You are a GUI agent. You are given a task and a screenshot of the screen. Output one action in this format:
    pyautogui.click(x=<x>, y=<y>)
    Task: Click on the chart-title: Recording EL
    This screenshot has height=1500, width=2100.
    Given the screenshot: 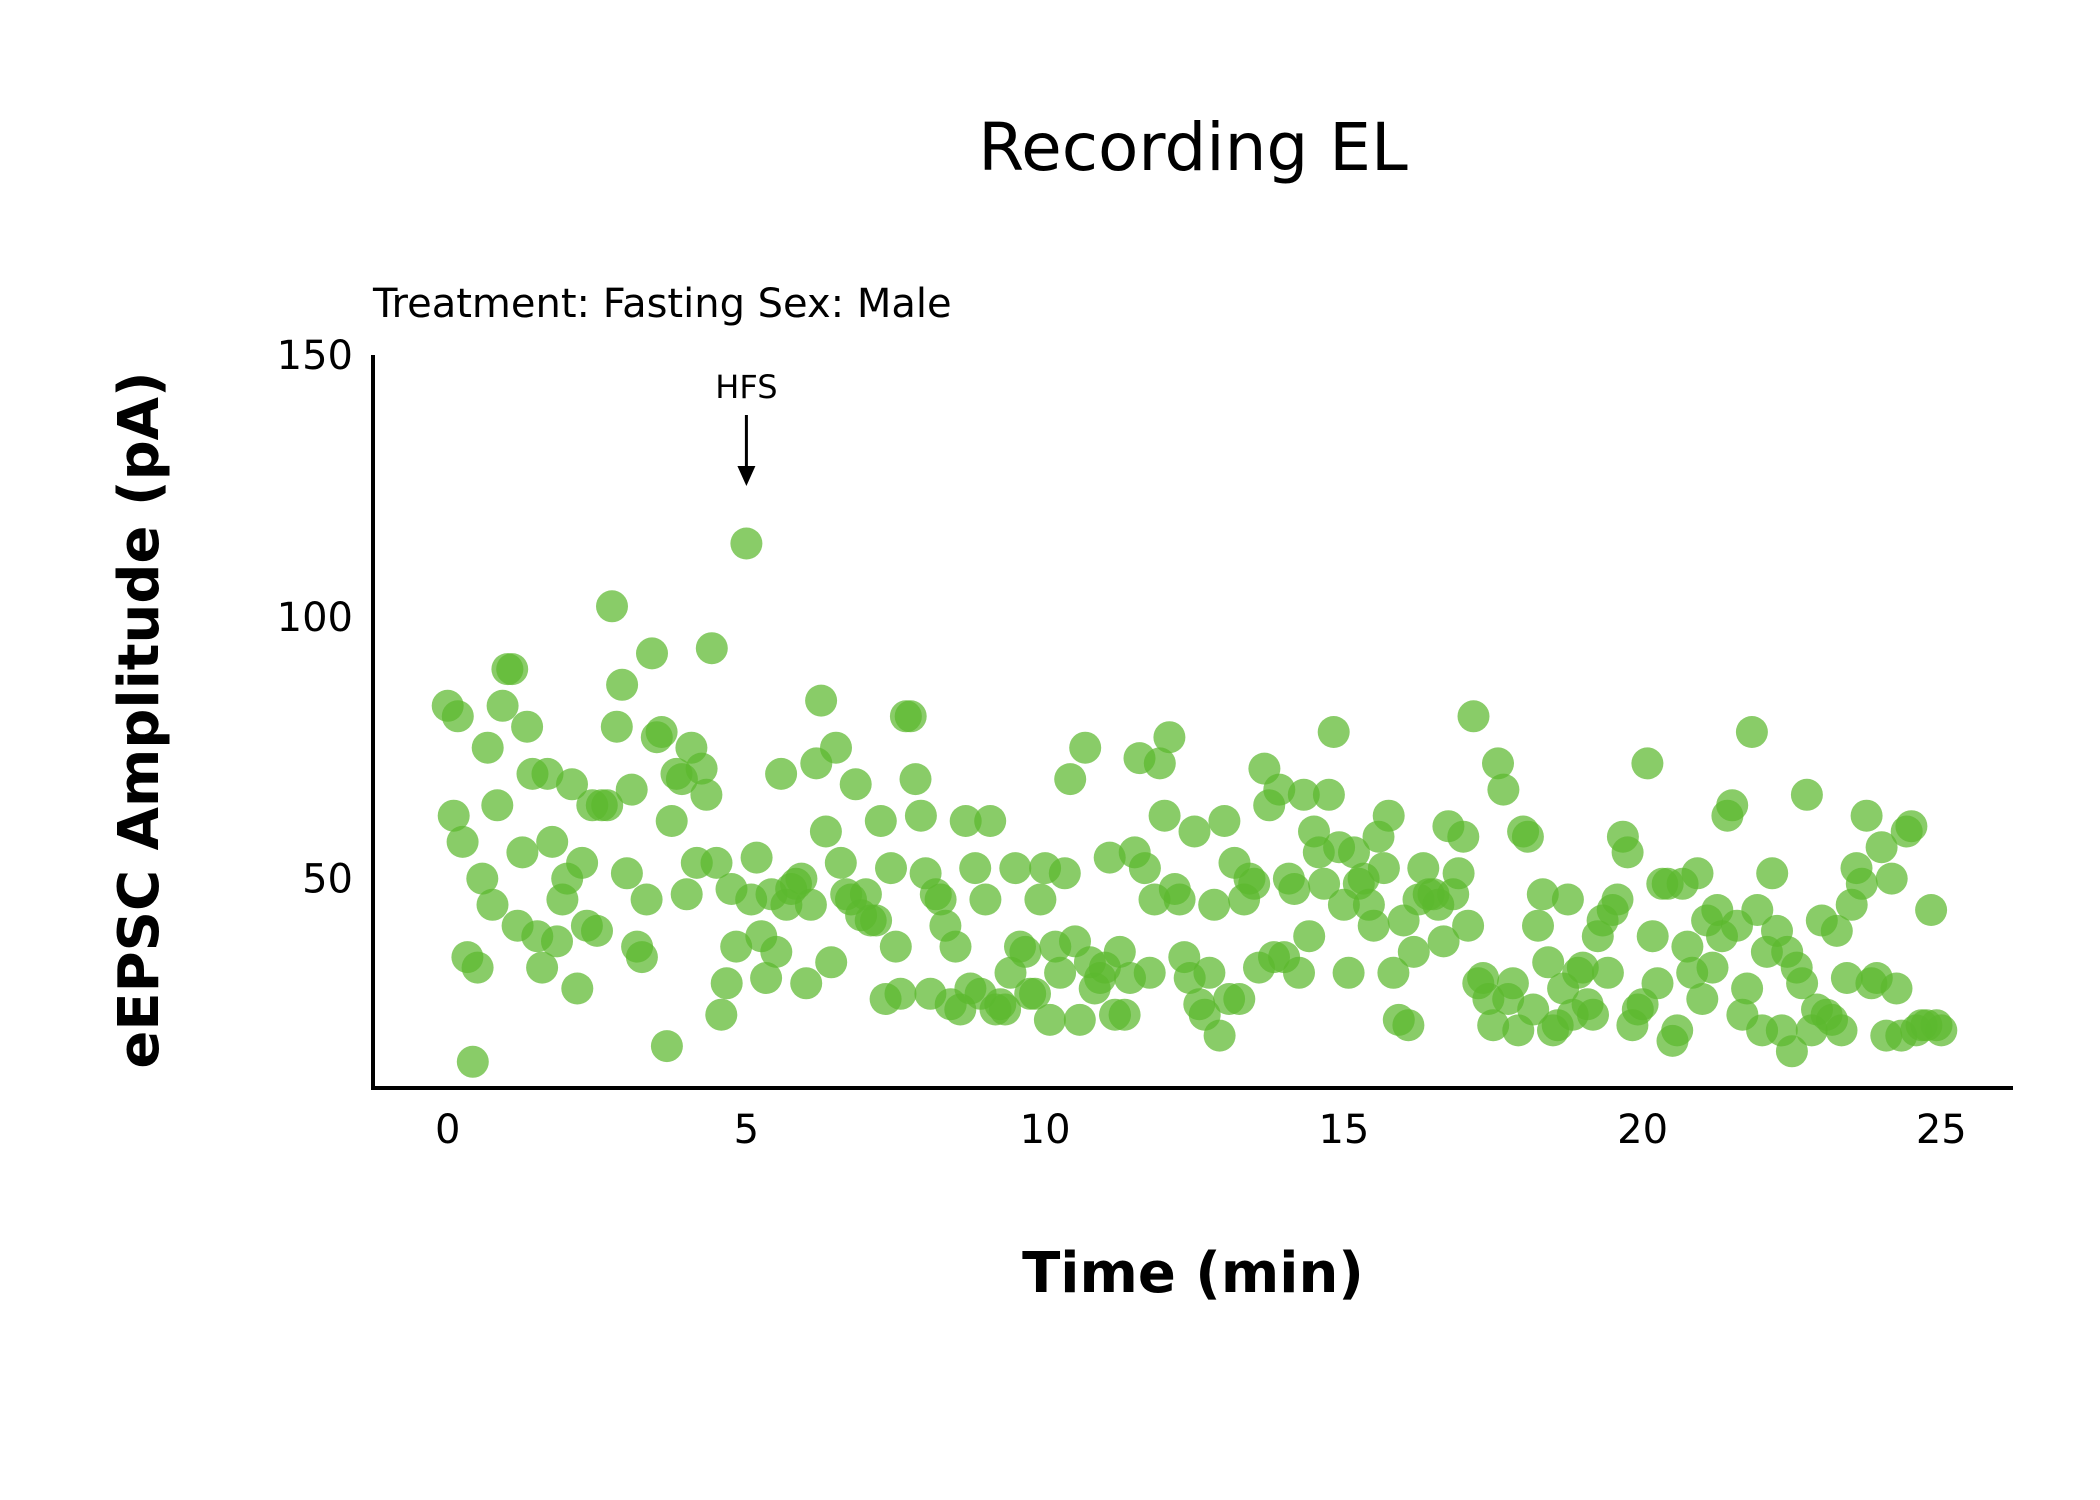 What is the action you would take?
    pyautogui.click(x=1193, y=147)
    